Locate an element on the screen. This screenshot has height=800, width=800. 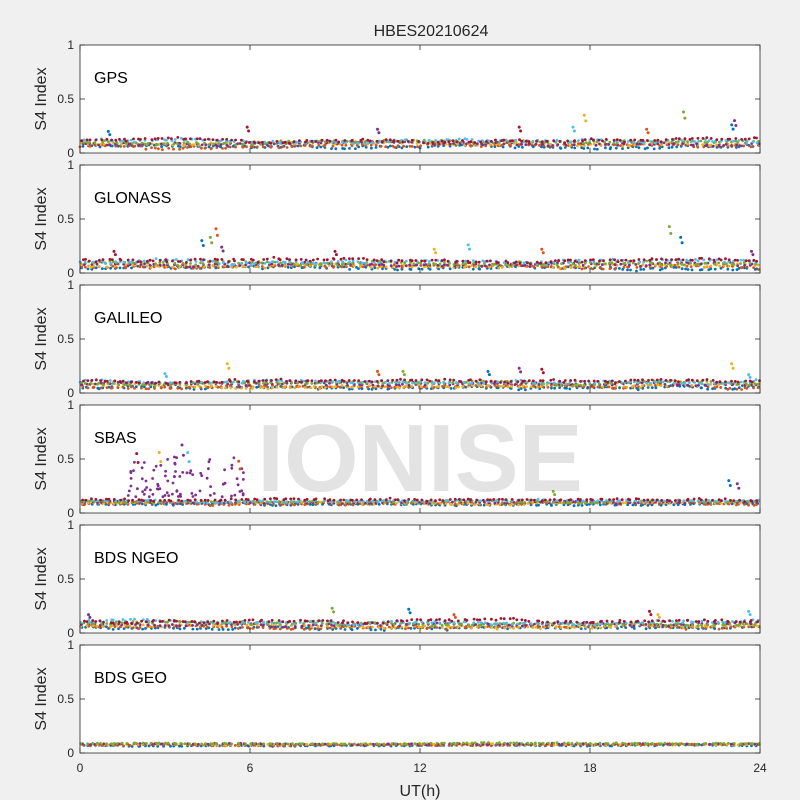
scatter-points is located at coordinates (419, 131).